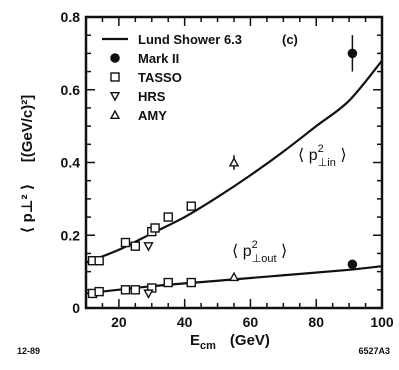 The image size is (399, 370). I want to click on y-tick-label: 0.6, so click(71, 90).